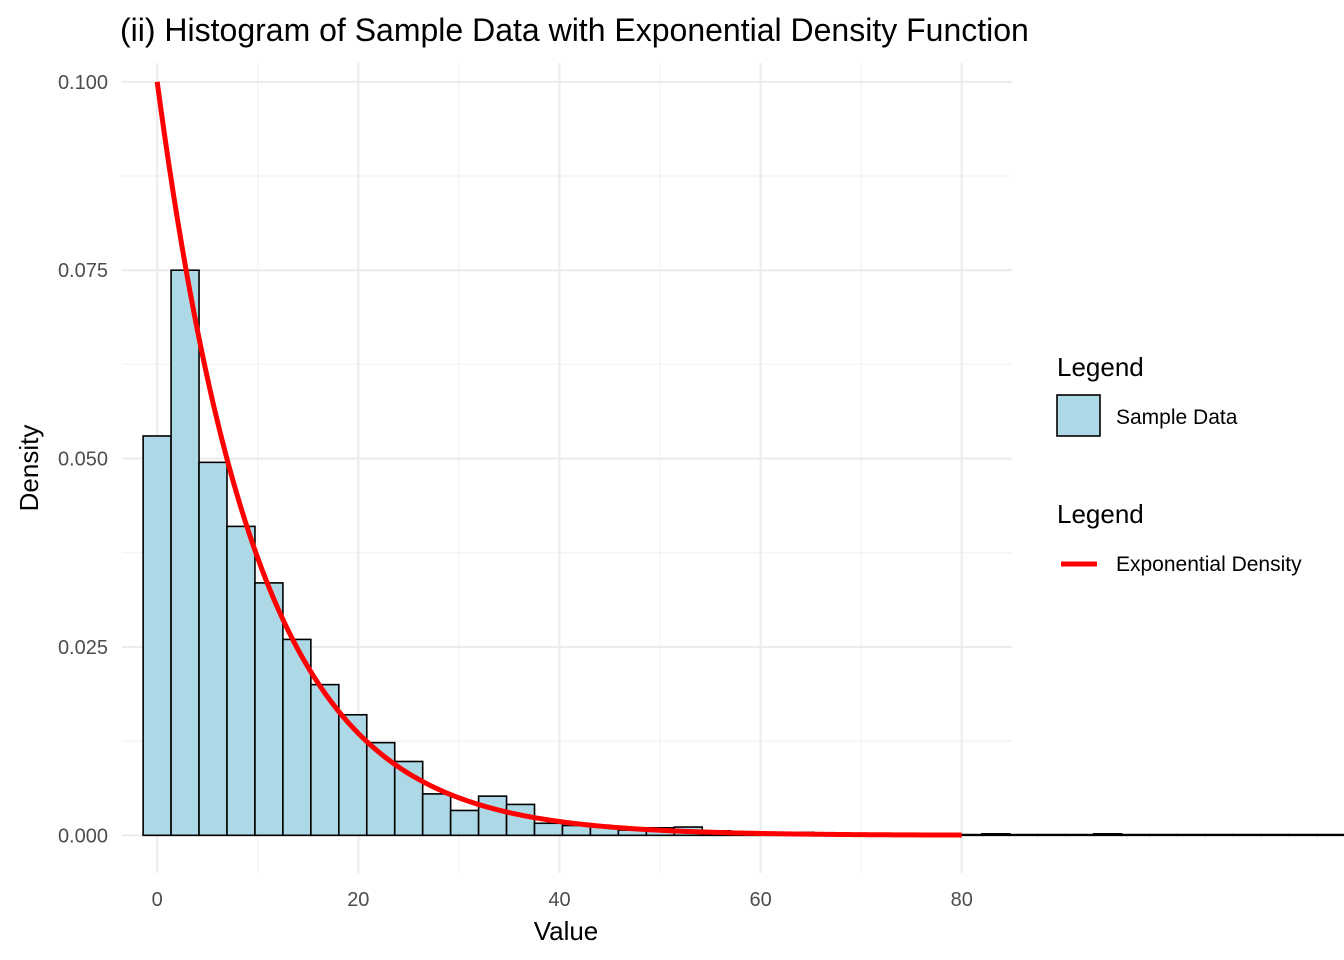  I want to click on x-axis-ticks: 0 20 40 60 80, so click(562, 900).